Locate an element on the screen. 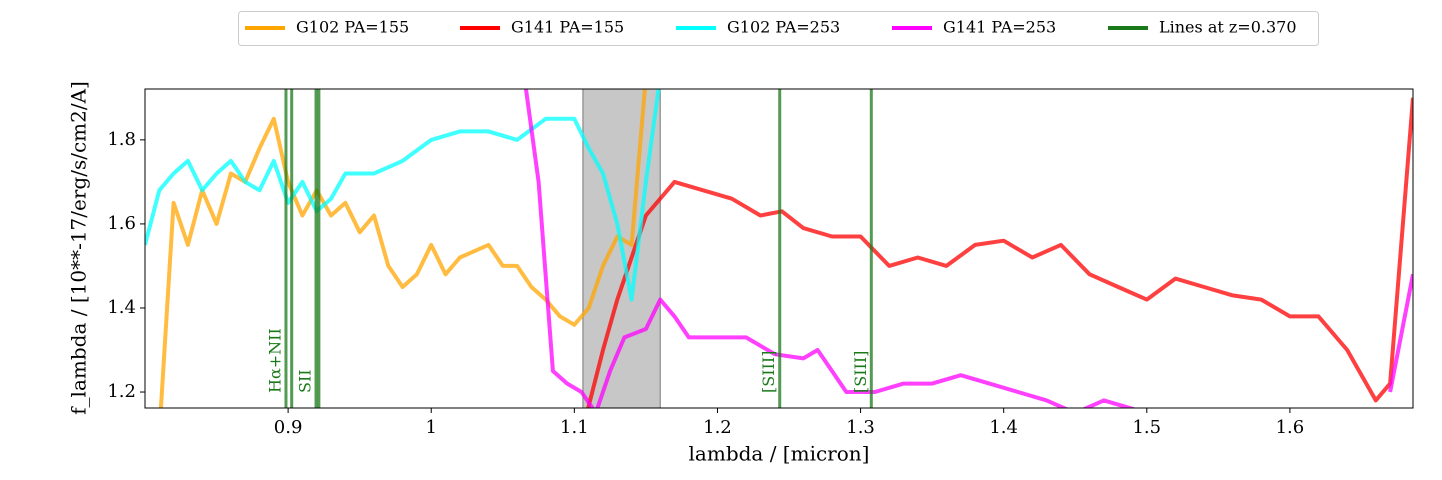  legend-label: G141 PA=253 is located at coordinates (999, 27).